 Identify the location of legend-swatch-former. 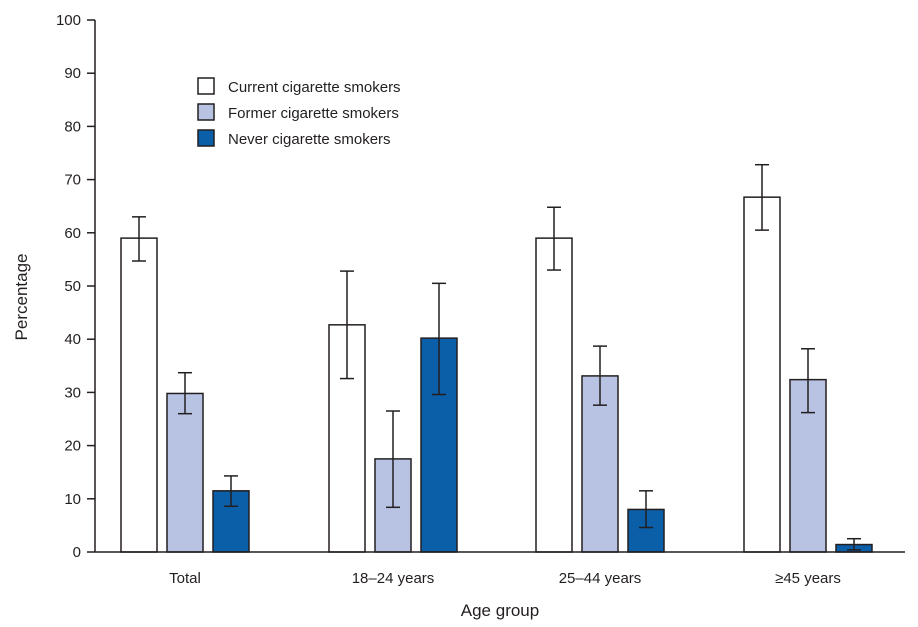
(206, 112).